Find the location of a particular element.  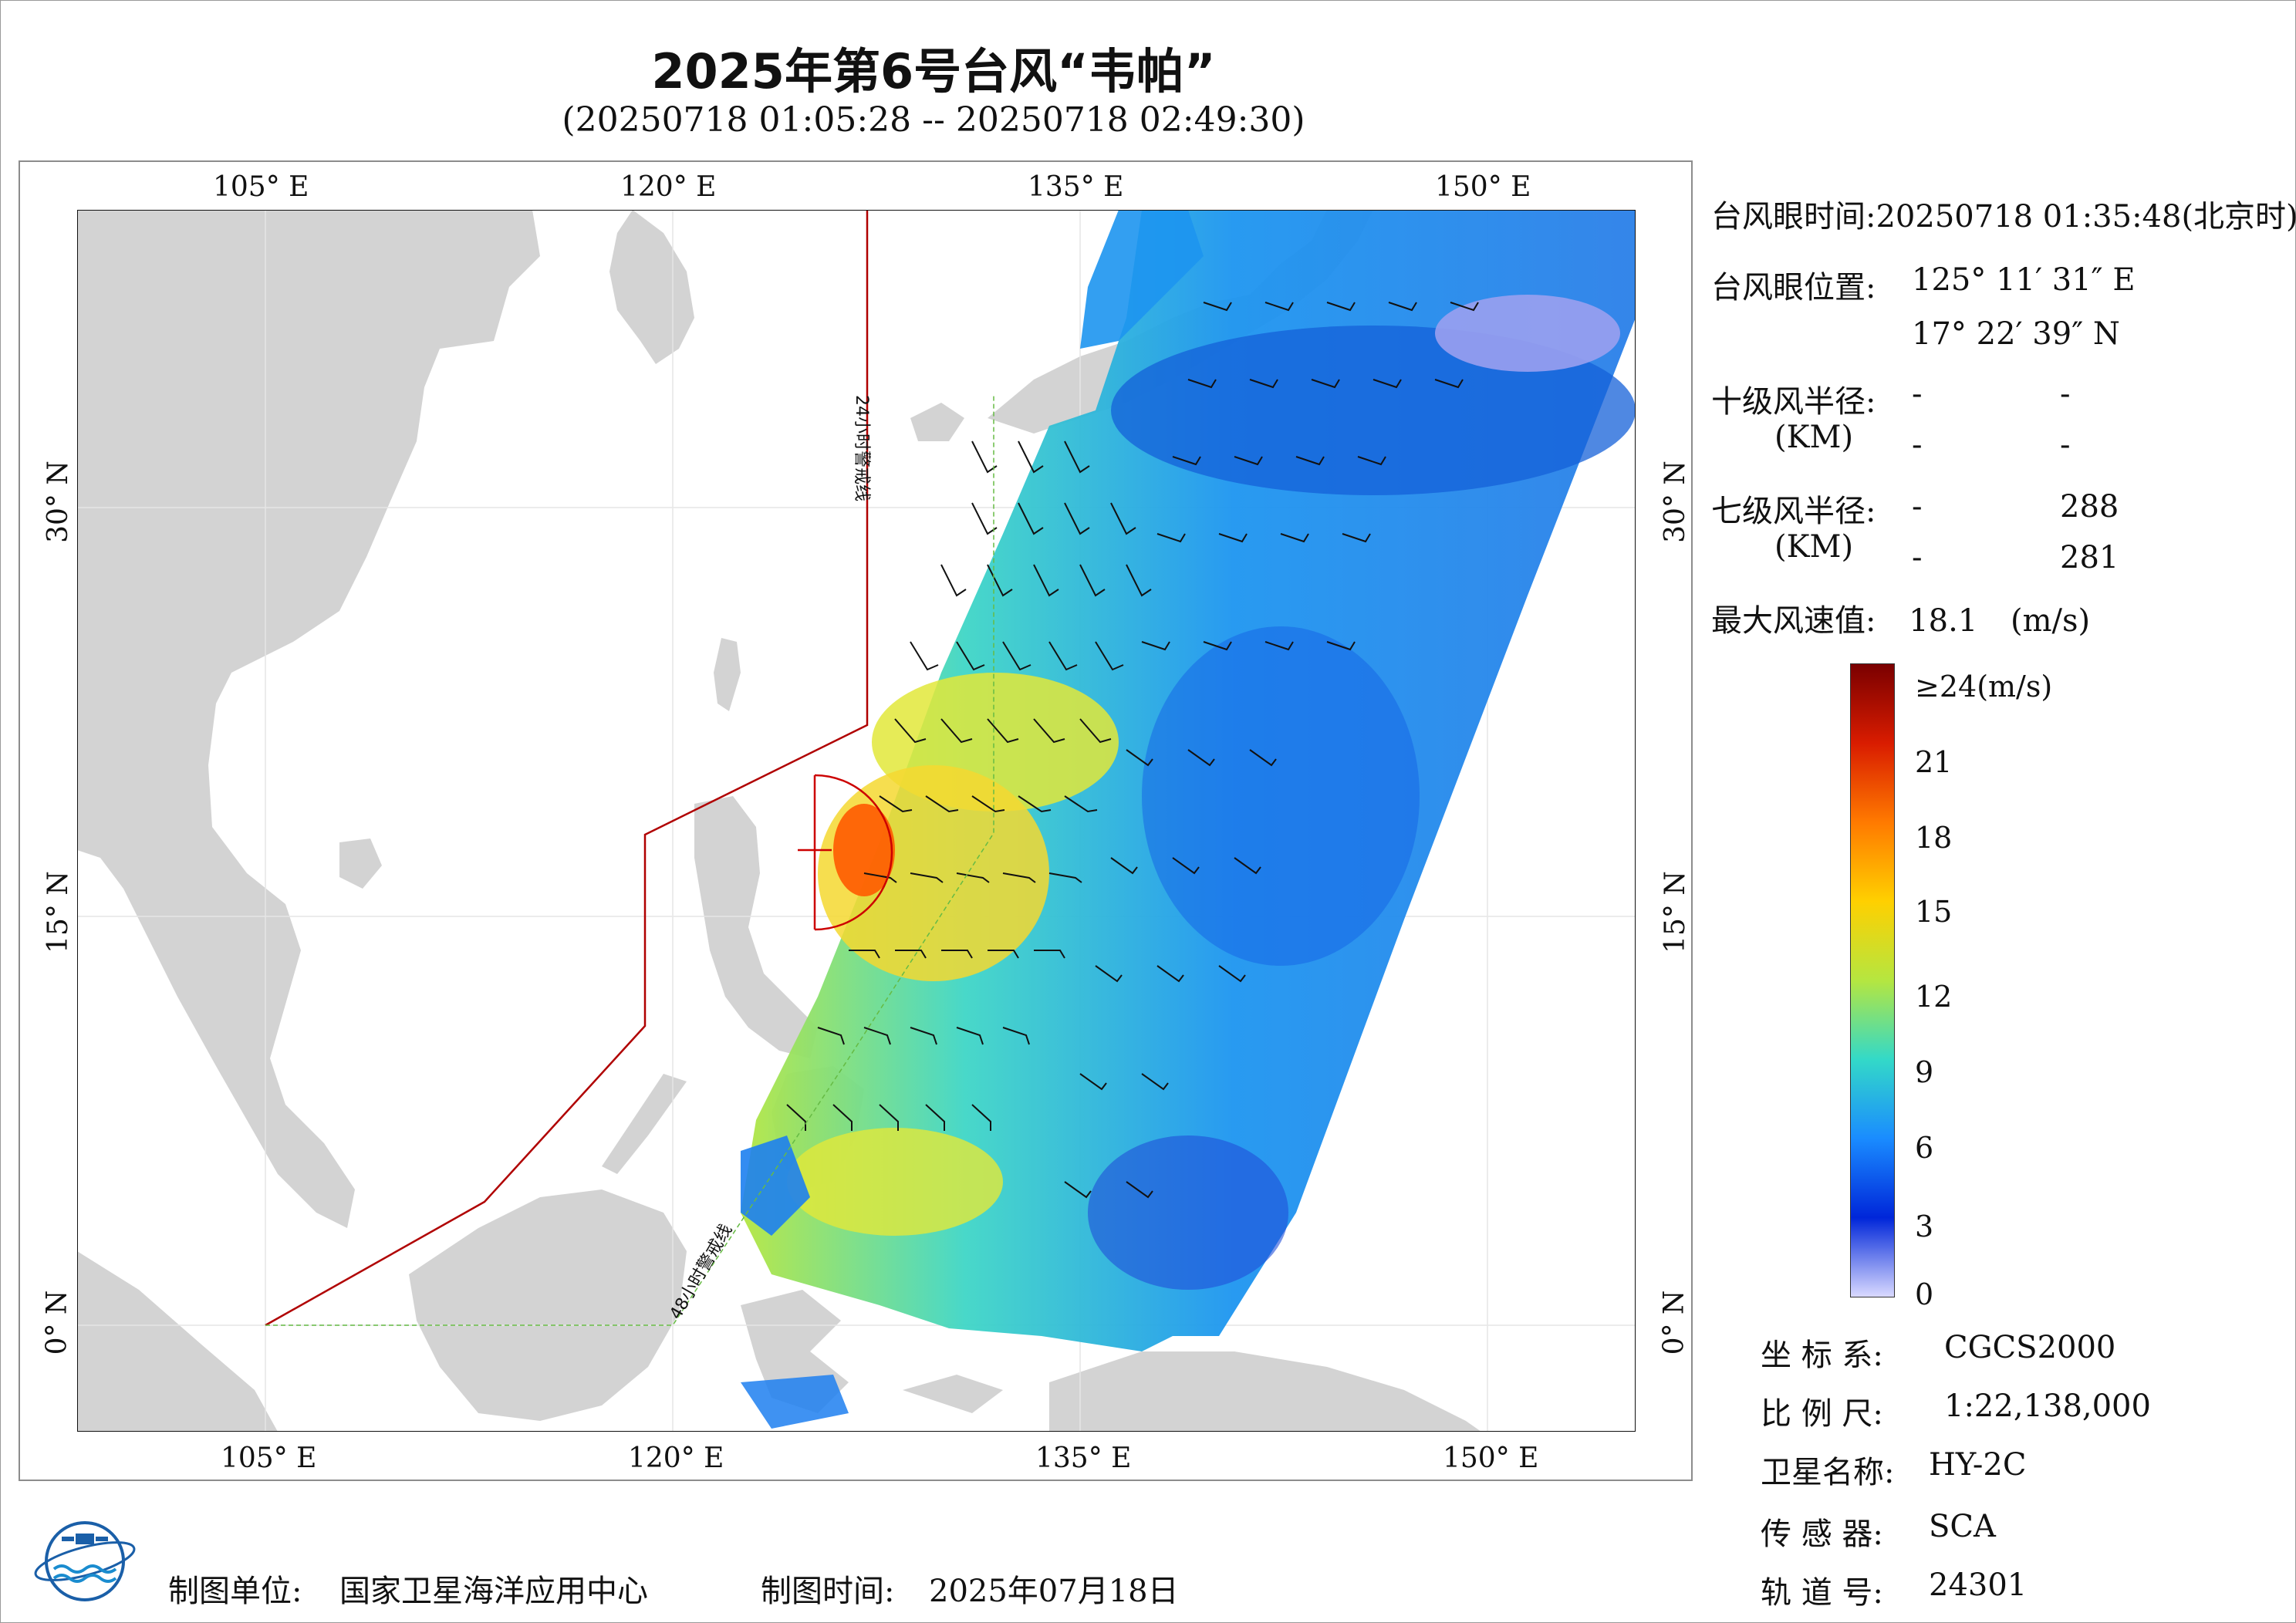

nsoas-logo is located at coordinates (85, 1561).